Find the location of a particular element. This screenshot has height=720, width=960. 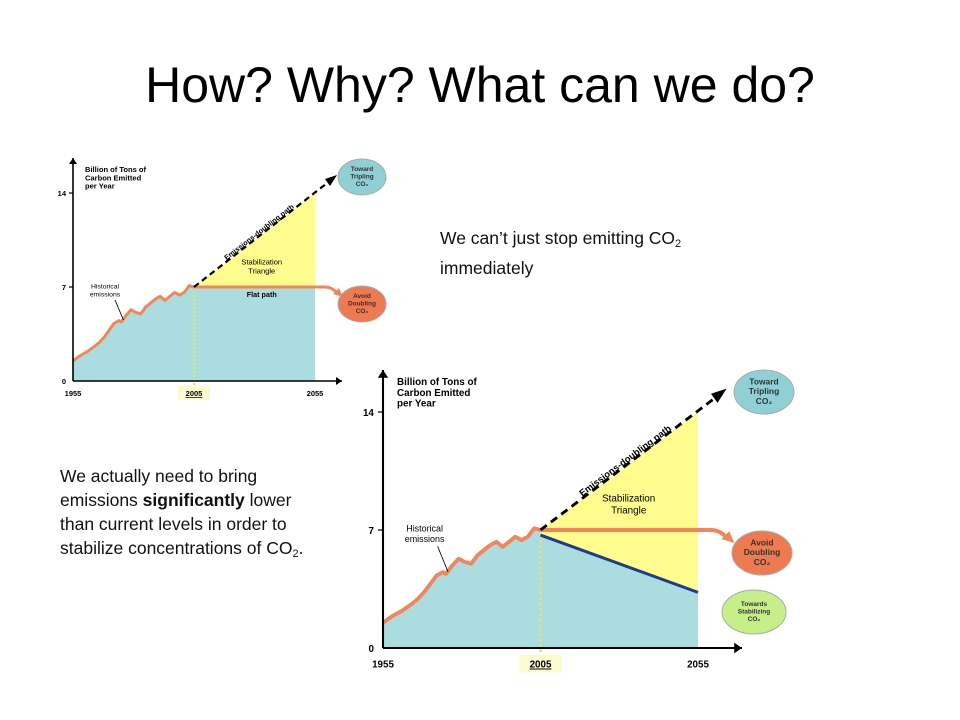

bubble-stabilizing-label-line: Towards is located at coordinates (754, 604).